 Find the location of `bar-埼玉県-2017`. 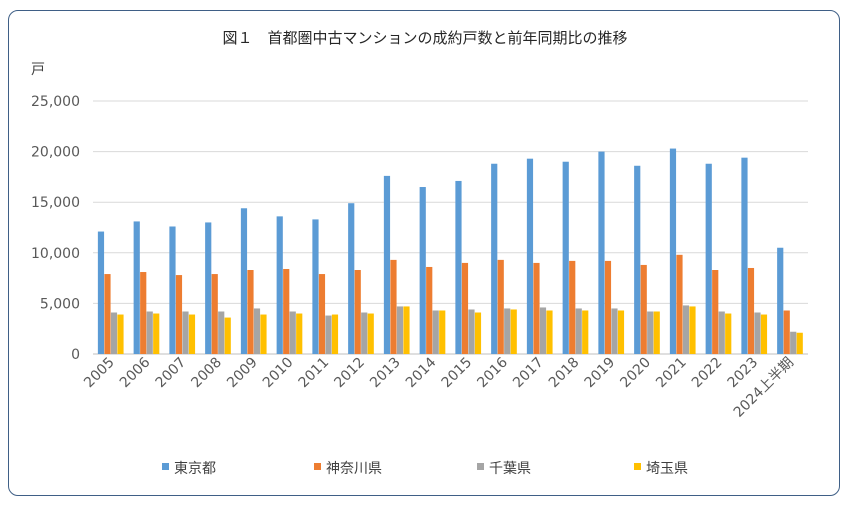

bar-埼玉県-2017 is located at coordinates (549, 332).